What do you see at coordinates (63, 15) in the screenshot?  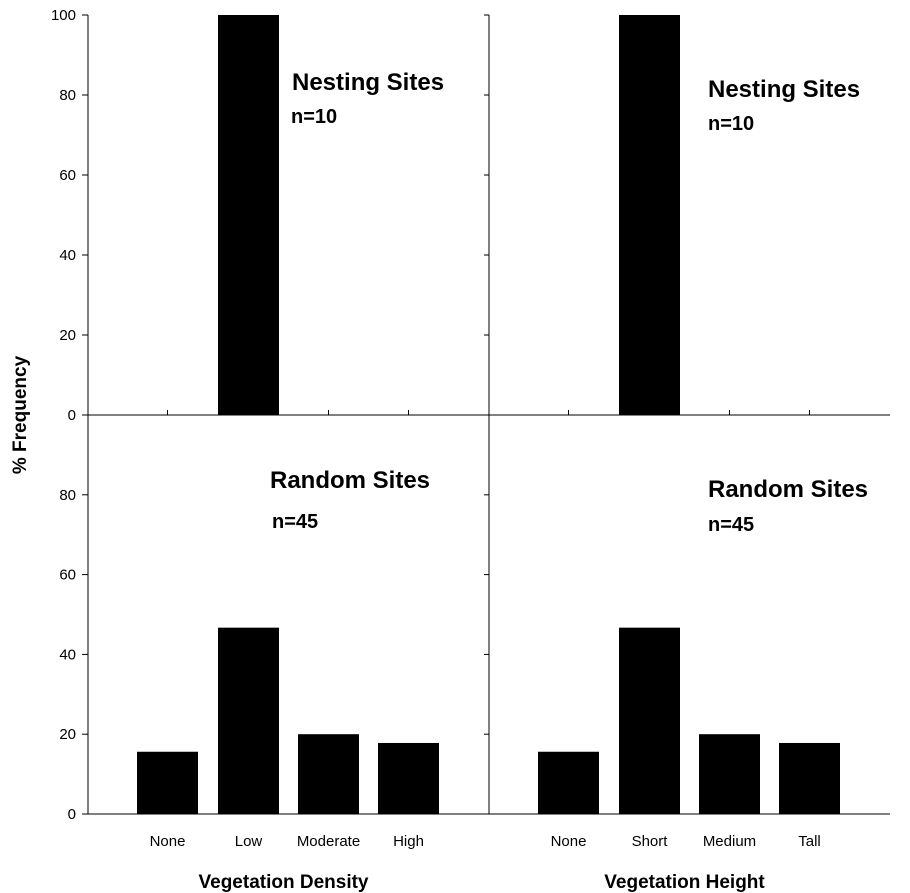 I see `y-tick-label: 100` at bounding box center [63, 15].